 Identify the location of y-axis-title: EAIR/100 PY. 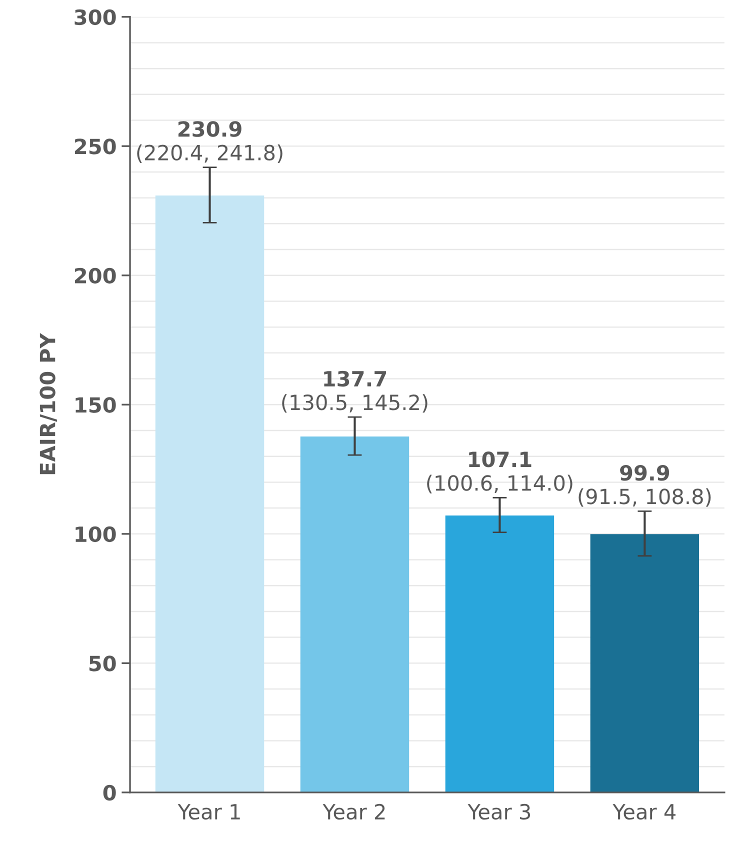
(49, 403).